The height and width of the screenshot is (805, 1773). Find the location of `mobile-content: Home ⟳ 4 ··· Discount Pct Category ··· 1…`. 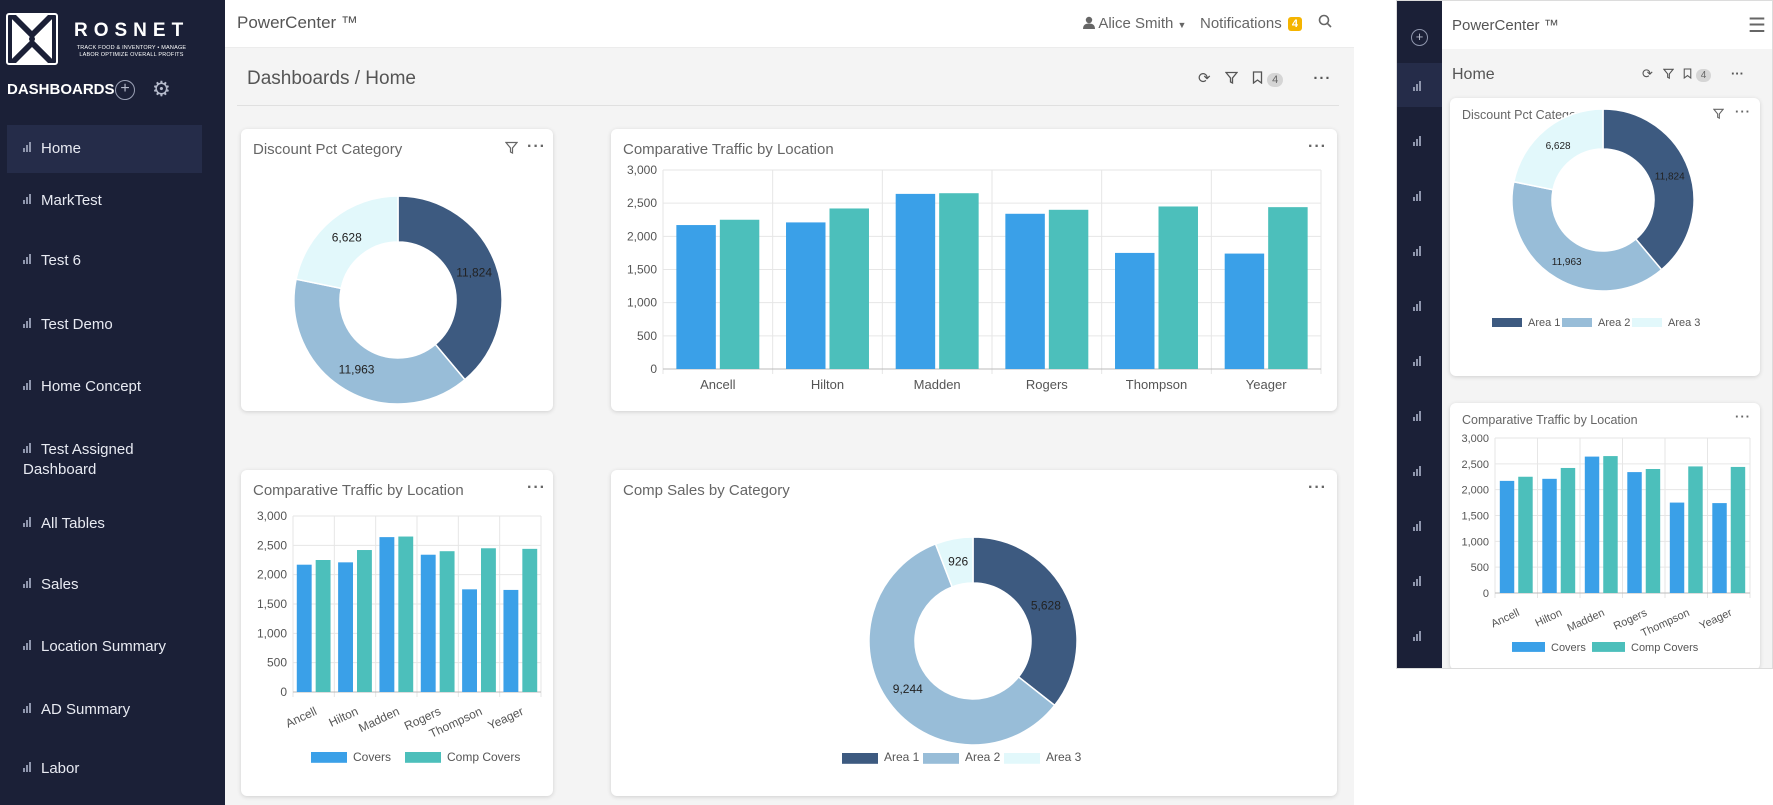

mobile-content: Home ⟳ 4 ··· Discount Pct Category ··· 1… is located at coordinates (1607, 358).